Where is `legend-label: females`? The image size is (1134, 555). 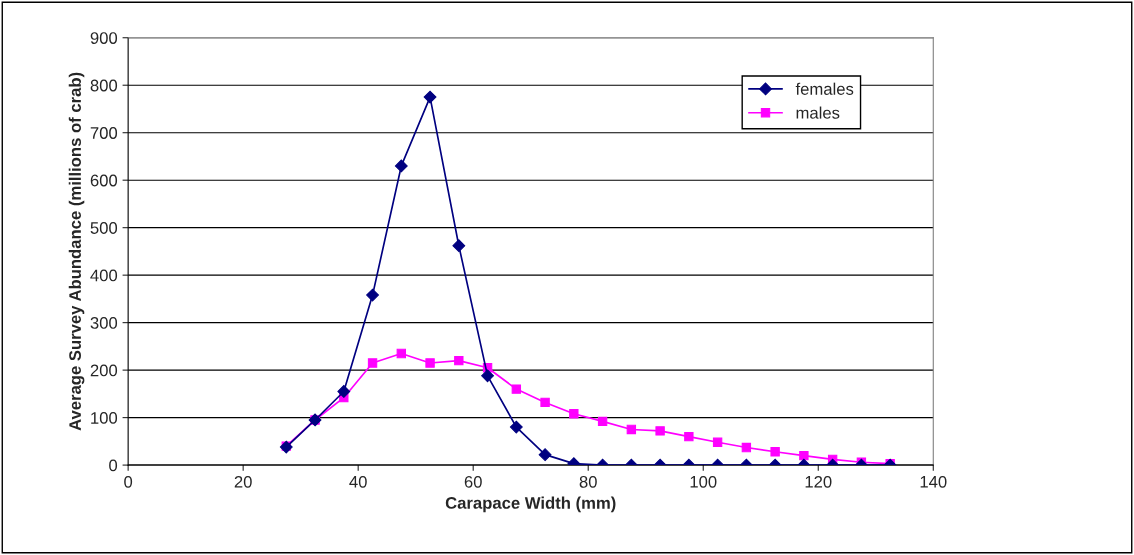
legend-label: females is located at coordinates (824, 88).